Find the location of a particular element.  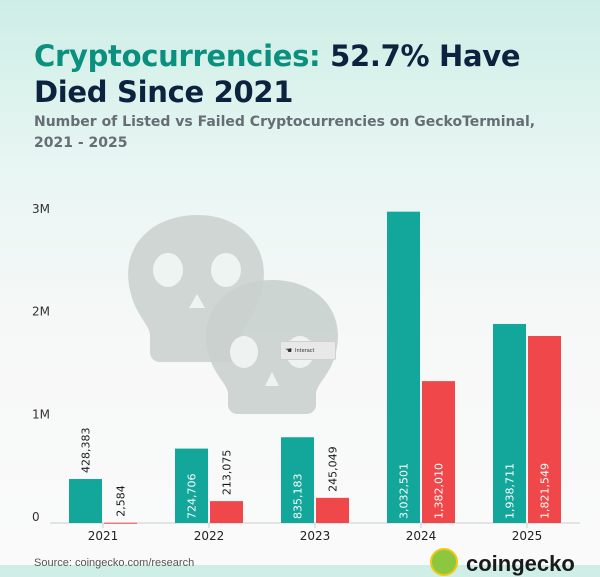

x-tick-label: 2022 is located at coordinates (209, 536).